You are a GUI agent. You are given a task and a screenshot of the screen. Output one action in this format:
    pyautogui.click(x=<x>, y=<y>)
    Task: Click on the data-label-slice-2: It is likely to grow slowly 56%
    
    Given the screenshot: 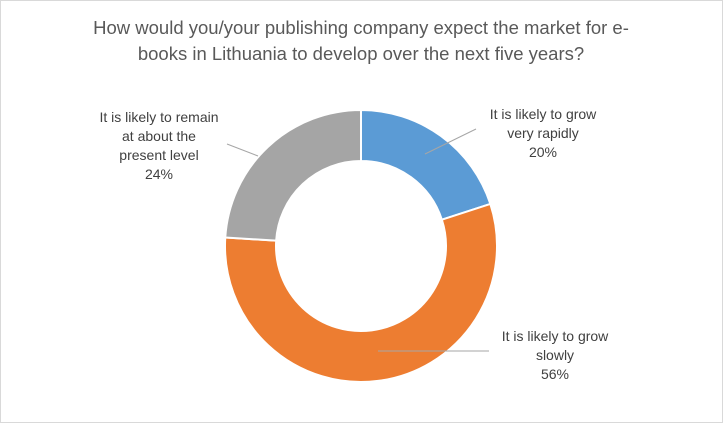 What is the action you would take?
    pyautogui.click(x=555, y=355)
    